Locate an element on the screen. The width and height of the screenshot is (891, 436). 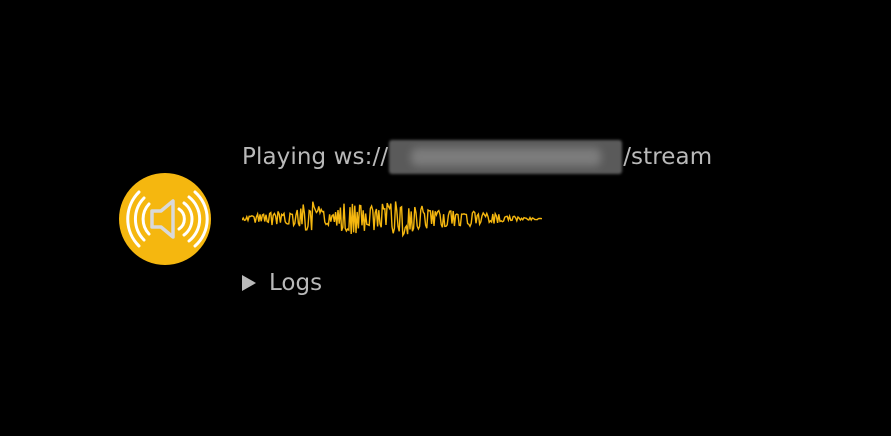
audio-waveform is located at coordinates (392, 219).